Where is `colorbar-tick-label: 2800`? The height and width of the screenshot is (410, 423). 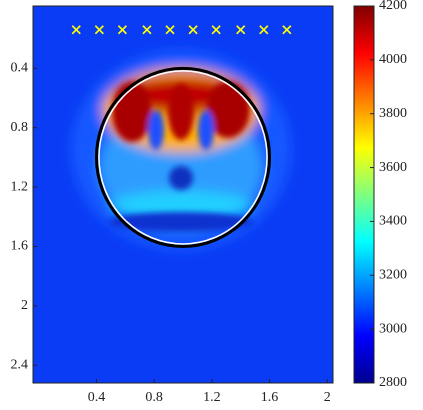 colorbar-tick-label: 2800 is located at coordinates (393, 382).